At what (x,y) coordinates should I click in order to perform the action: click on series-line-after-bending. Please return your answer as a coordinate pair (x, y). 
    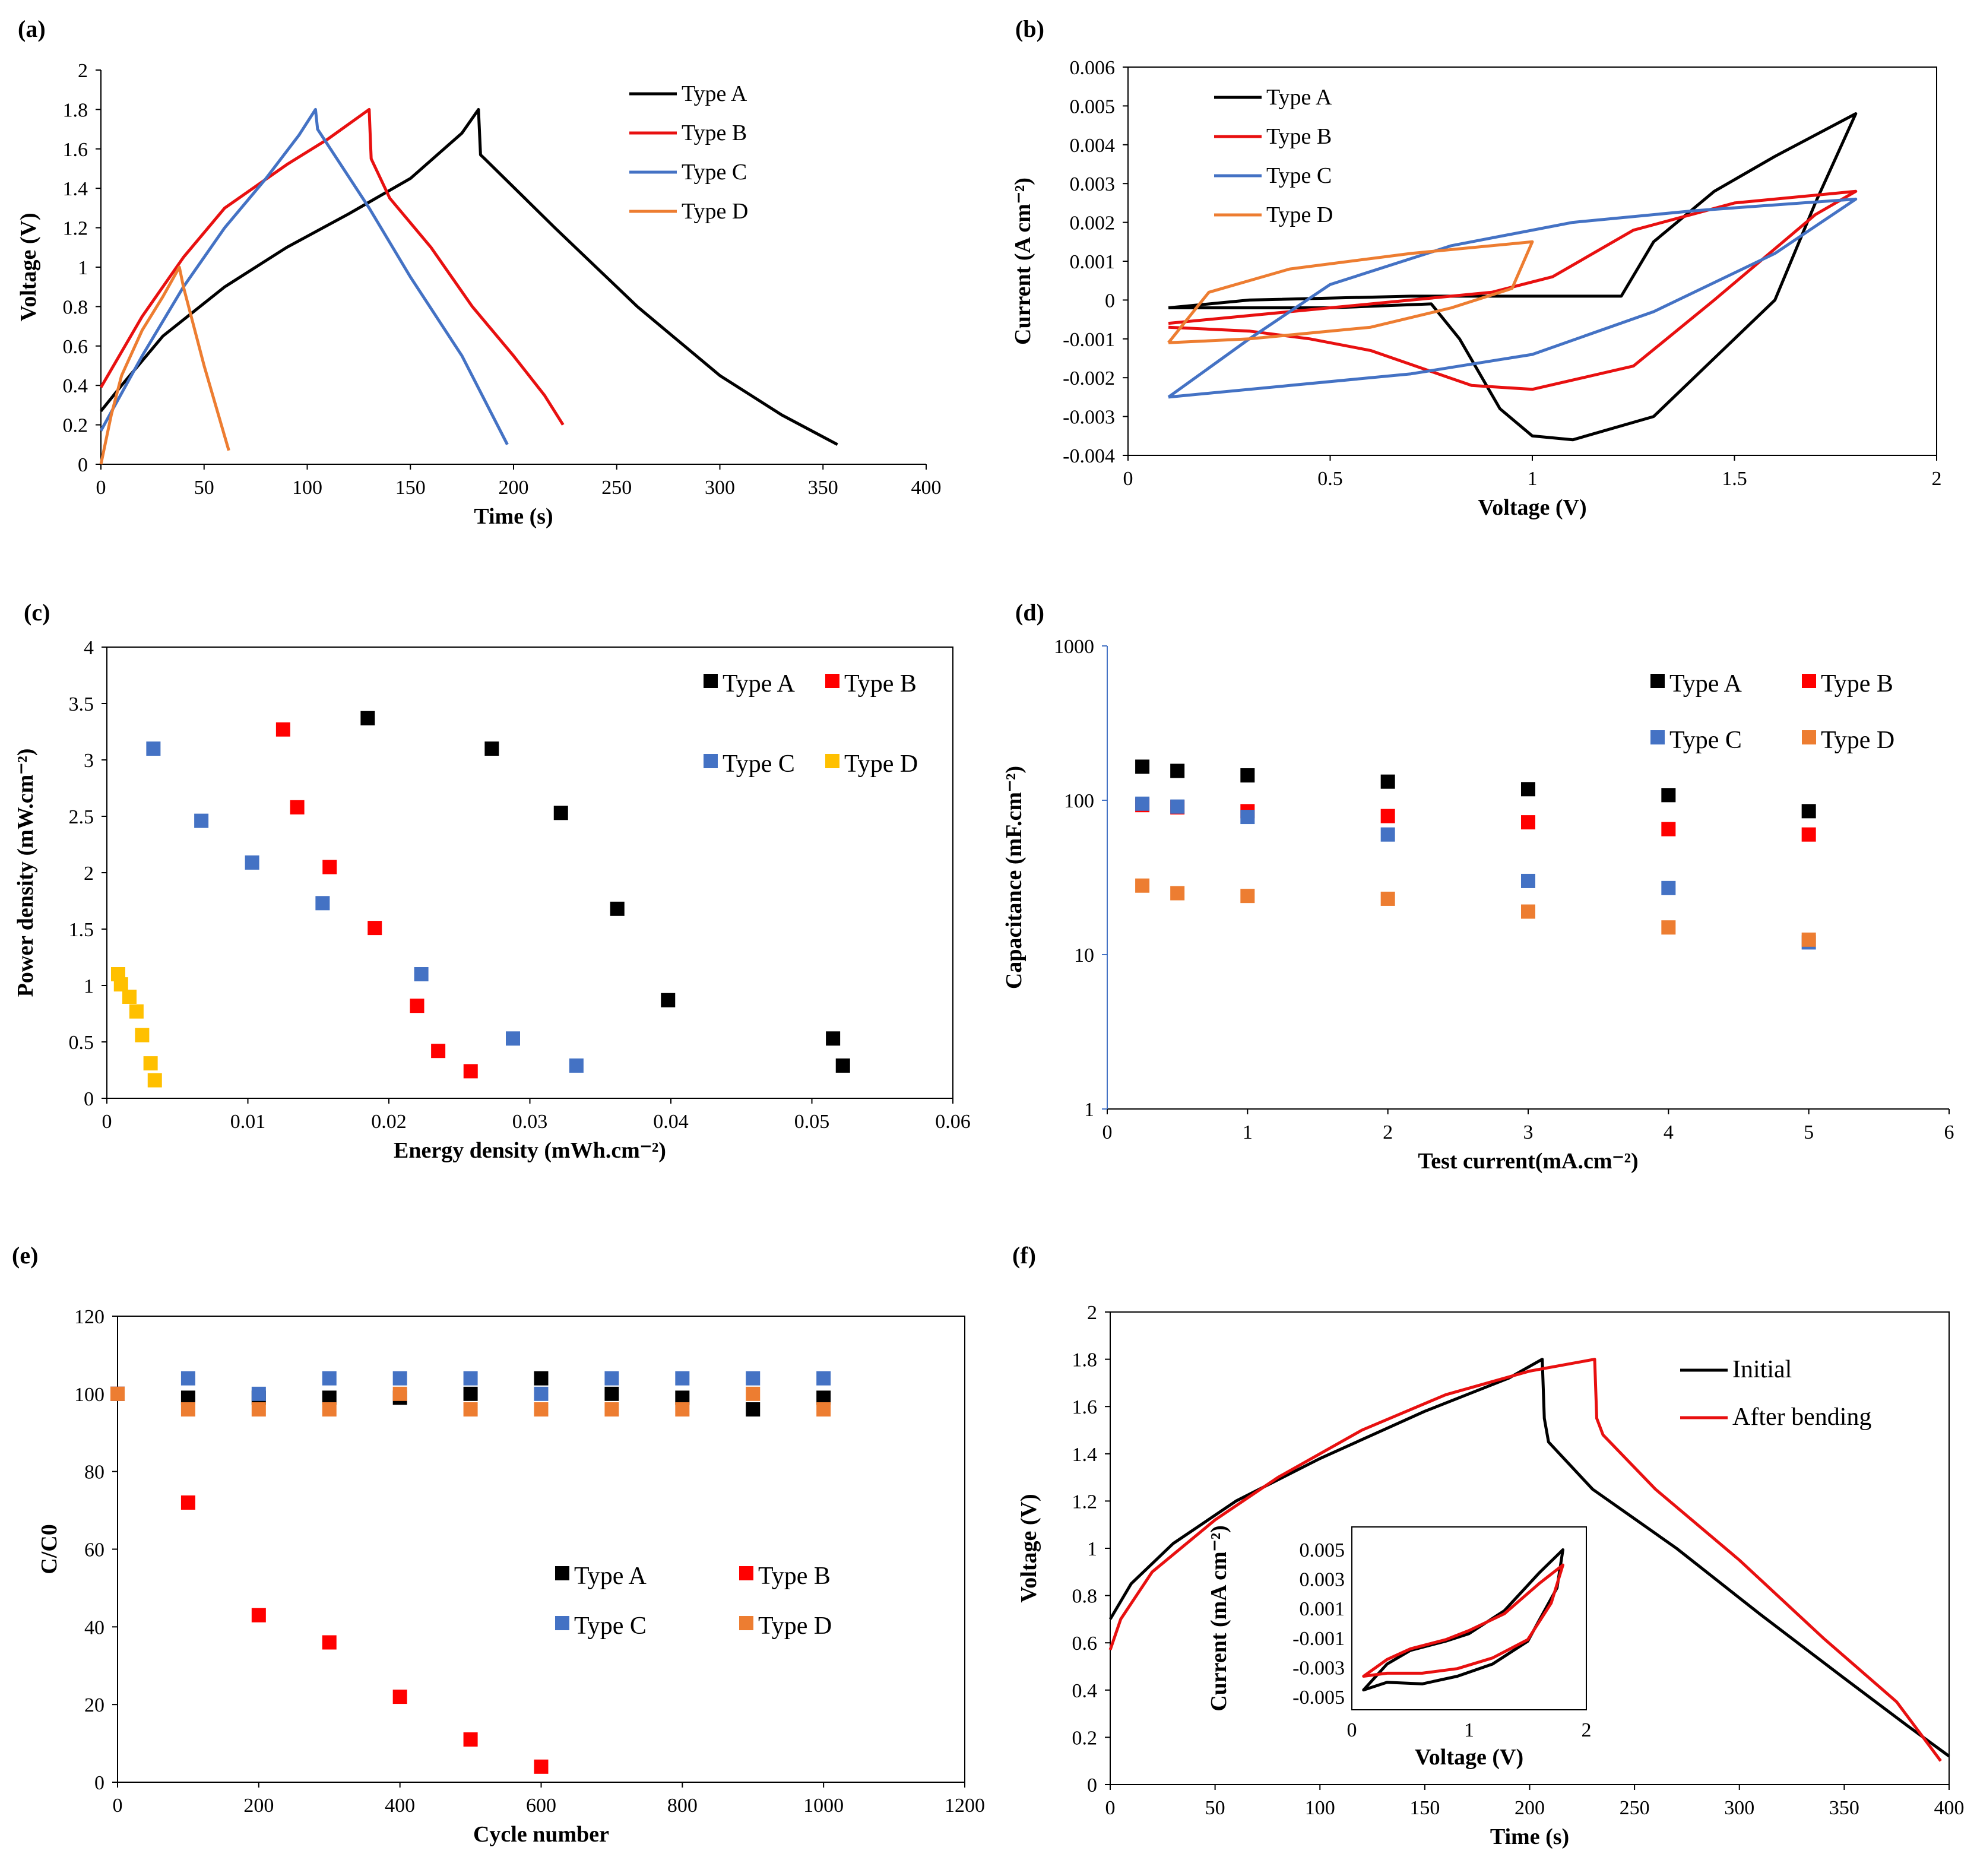
    Looking at the image, I should click on (1525, 1560).